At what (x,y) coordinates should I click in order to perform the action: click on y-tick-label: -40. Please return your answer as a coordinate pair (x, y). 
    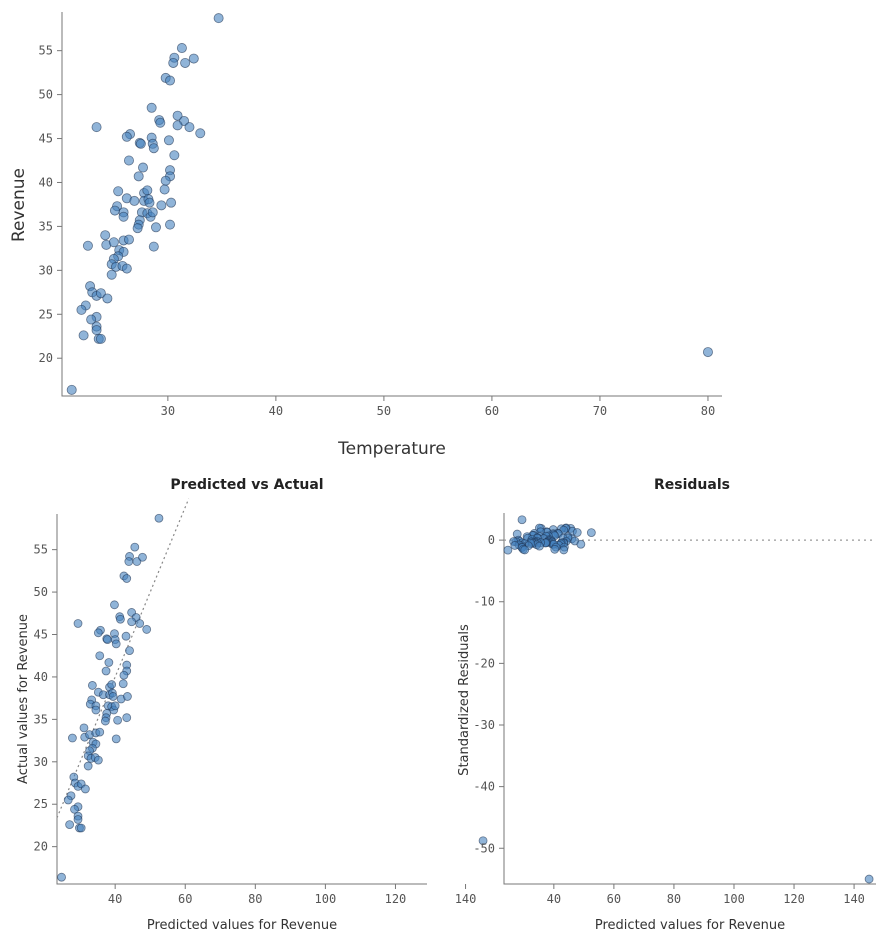
    Looking at the image, I should click on (484, 787).